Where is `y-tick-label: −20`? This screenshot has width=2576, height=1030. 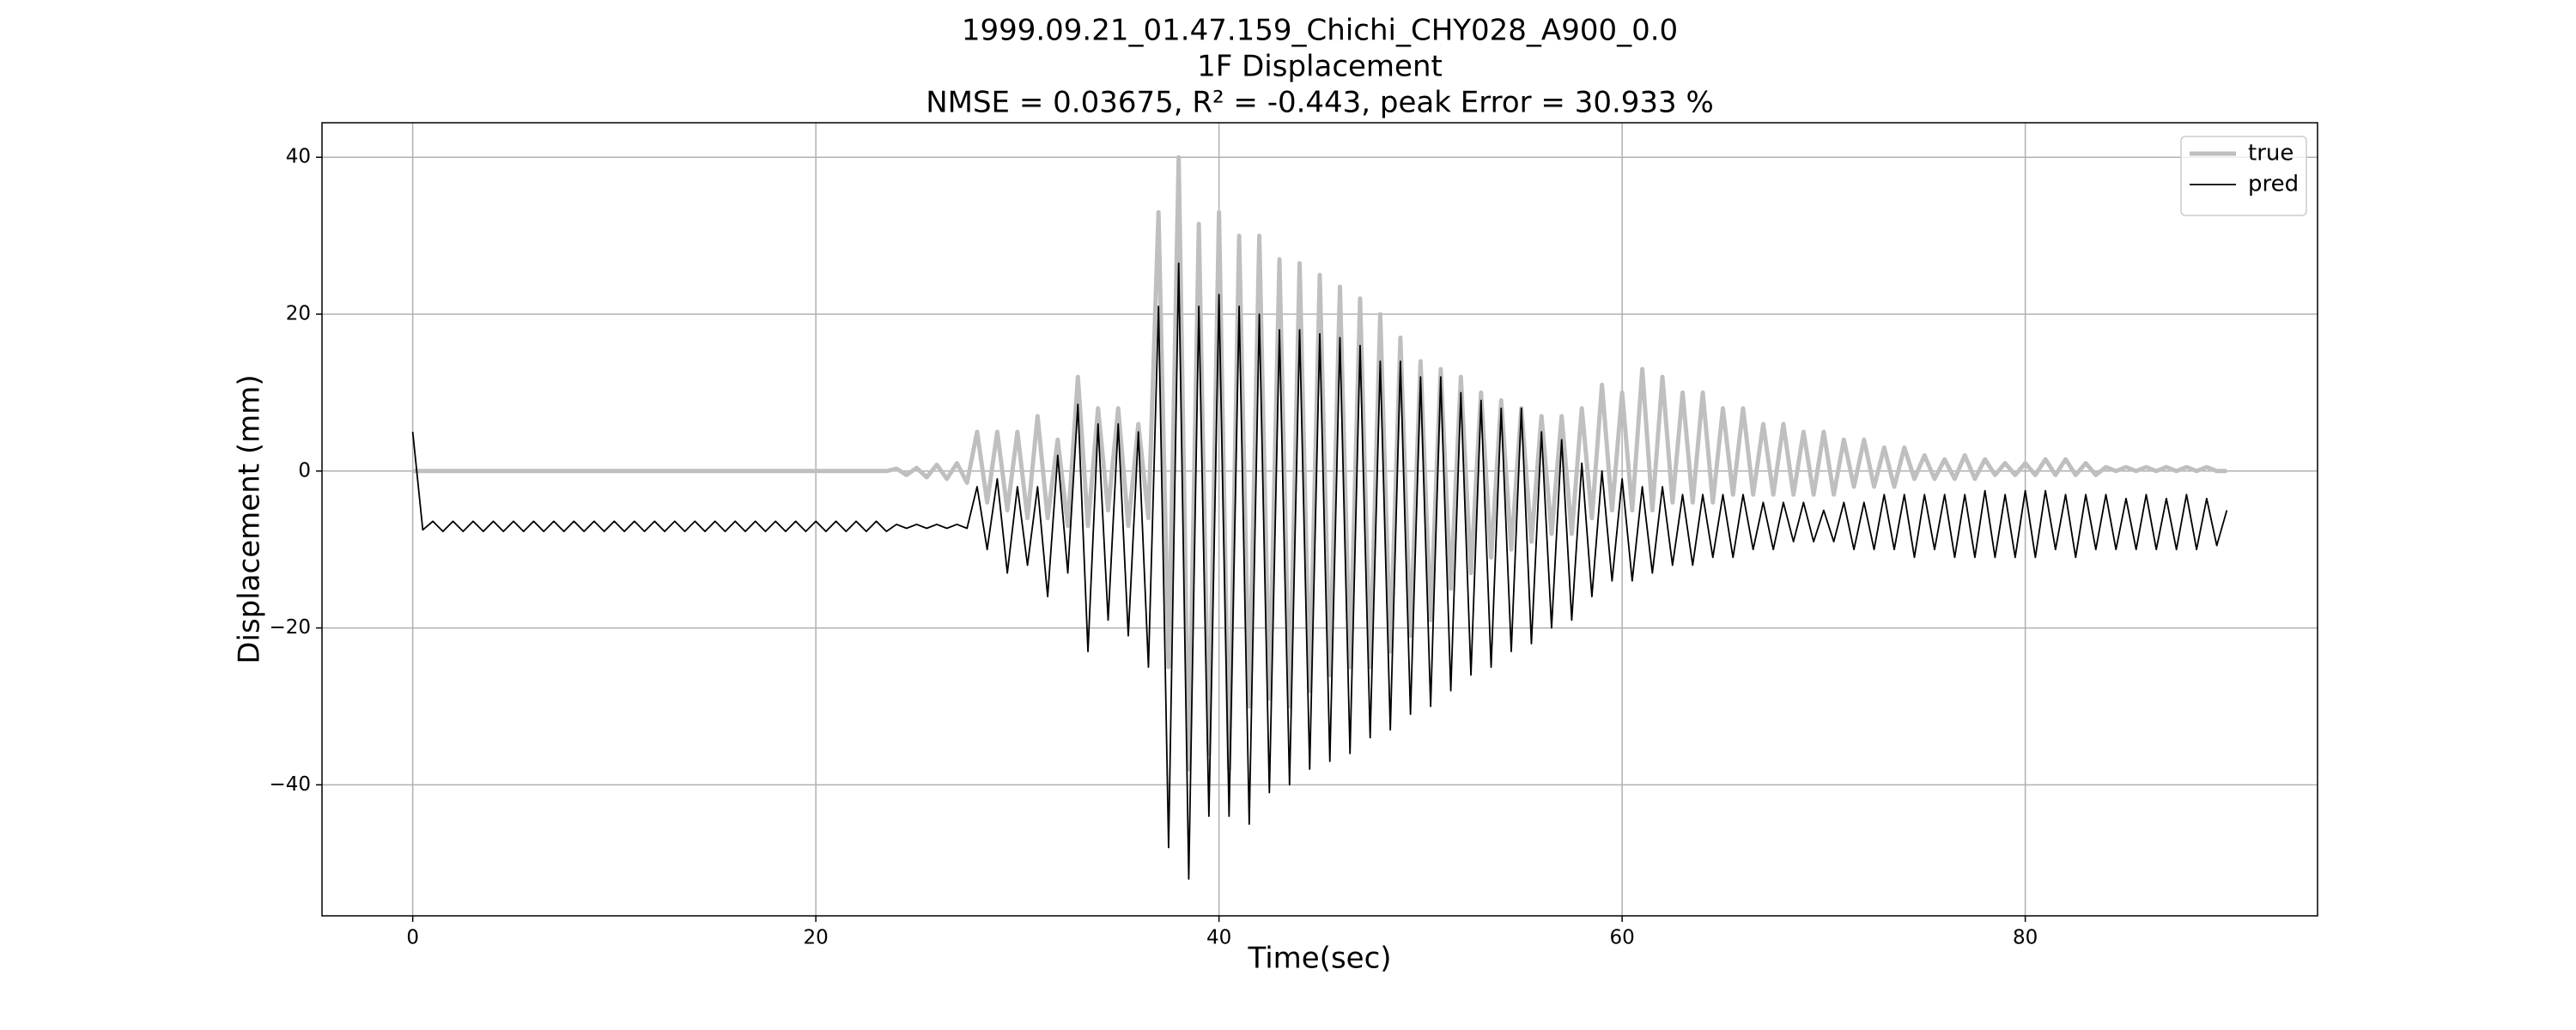 y-tick-label: −20 is located at coordinates (290, 627).